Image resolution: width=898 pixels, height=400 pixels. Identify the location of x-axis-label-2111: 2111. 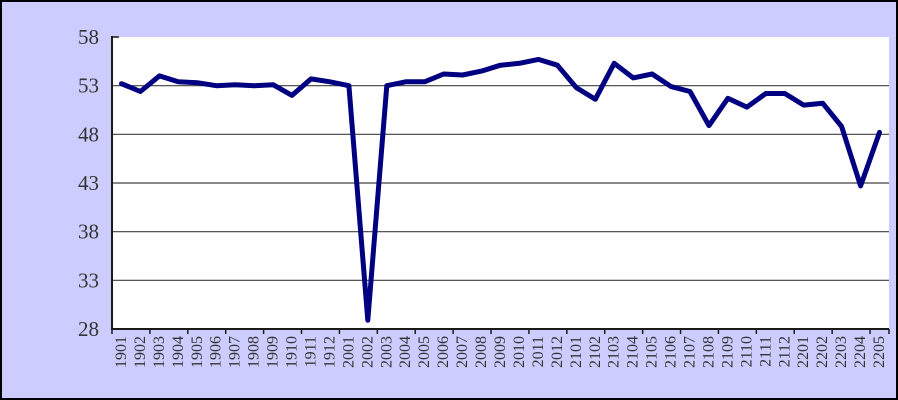
(765, 351).